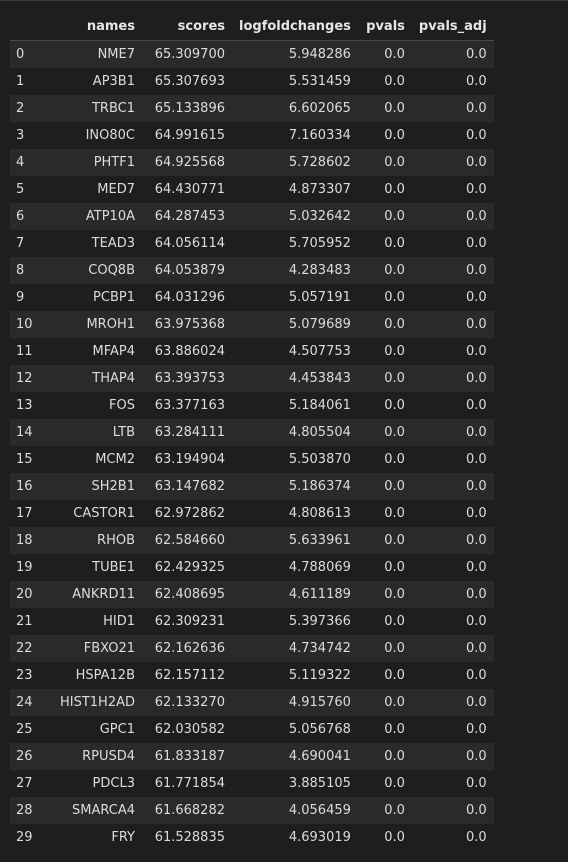  I want to click on cell-logfoldchanges: 4.873307, so click(319, 189).